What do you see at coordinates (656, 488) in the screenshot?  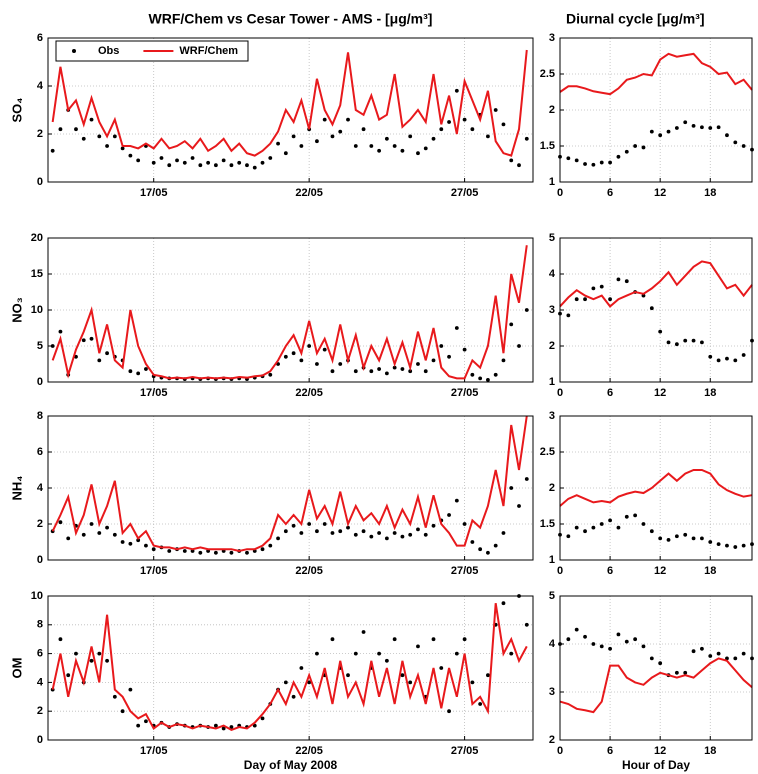 I see `plot-frame` at bounding box center [656, 488].